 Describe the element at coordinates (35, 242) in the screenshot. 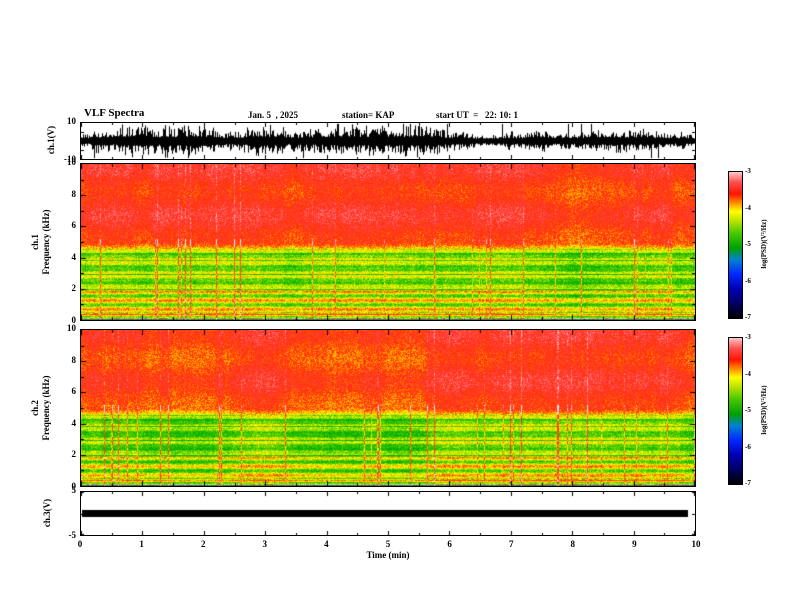

I see `ch1-spectrogram-ylabel-line1: ch.1` at that location.